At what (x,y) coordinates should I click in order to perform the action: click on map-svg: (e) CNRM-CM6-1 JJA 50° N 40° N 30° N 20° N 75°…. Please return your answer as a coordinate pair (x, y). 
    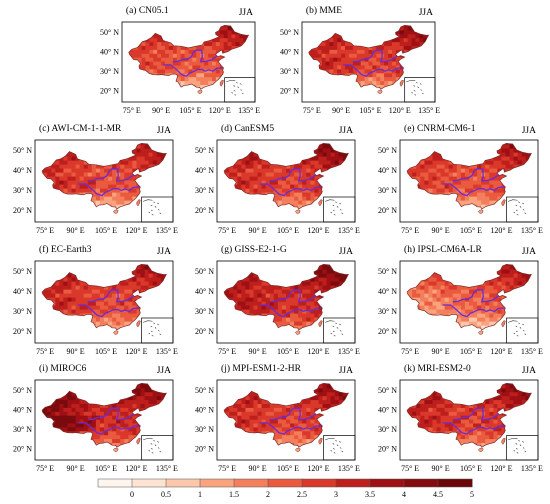
    Looking at the image, I should click on (460, 179).